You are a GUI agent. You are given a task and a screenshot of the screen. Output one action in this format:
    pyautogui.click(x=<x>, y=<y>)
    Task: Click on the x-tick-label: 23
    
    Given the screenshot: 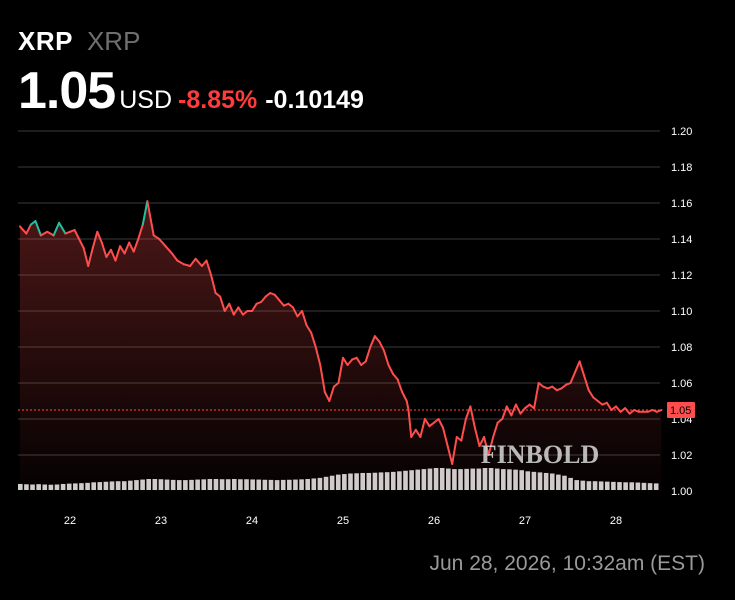 What is the action you would take?
    pyautogui.click(x=161, y=521)
    